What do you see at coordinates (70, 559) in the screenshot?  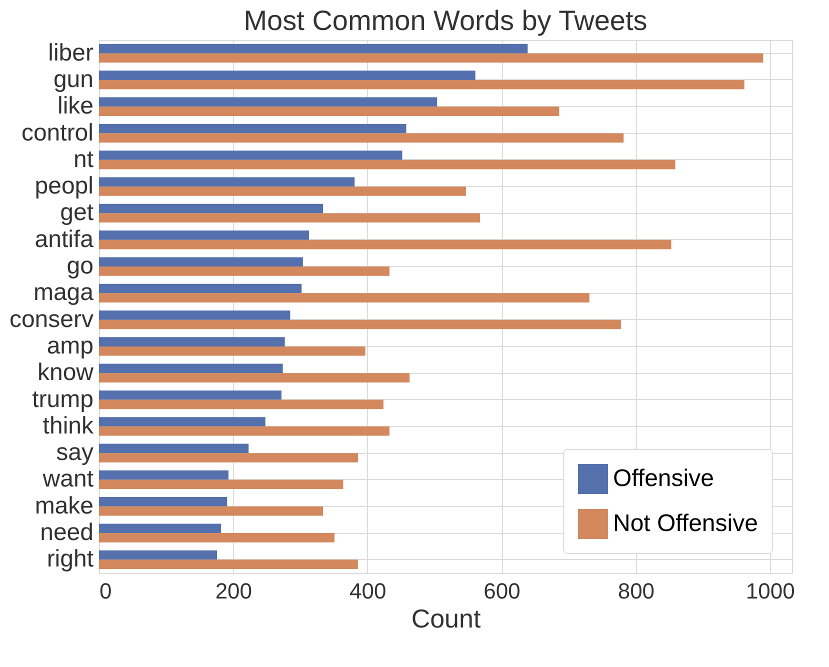 I see `y-tick-label: right` at bounding box center [70, 559].